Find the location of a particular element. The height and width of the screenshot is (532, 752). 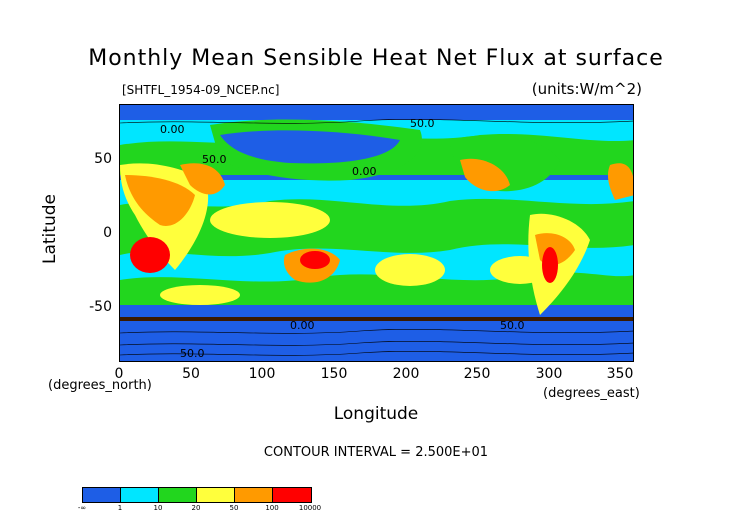

x-tick-label: 50 is located at coordinates (191, 374).